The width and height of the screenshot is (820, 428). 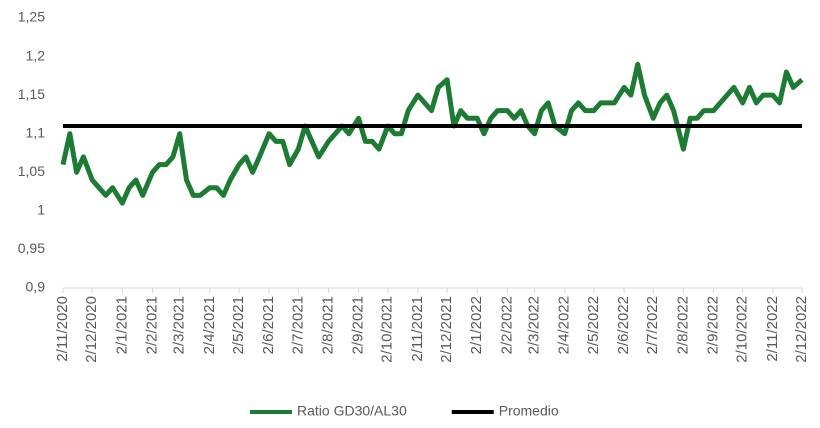 I want to click on x-tick-label: 2/7/2021, so click(x=297, y=325).